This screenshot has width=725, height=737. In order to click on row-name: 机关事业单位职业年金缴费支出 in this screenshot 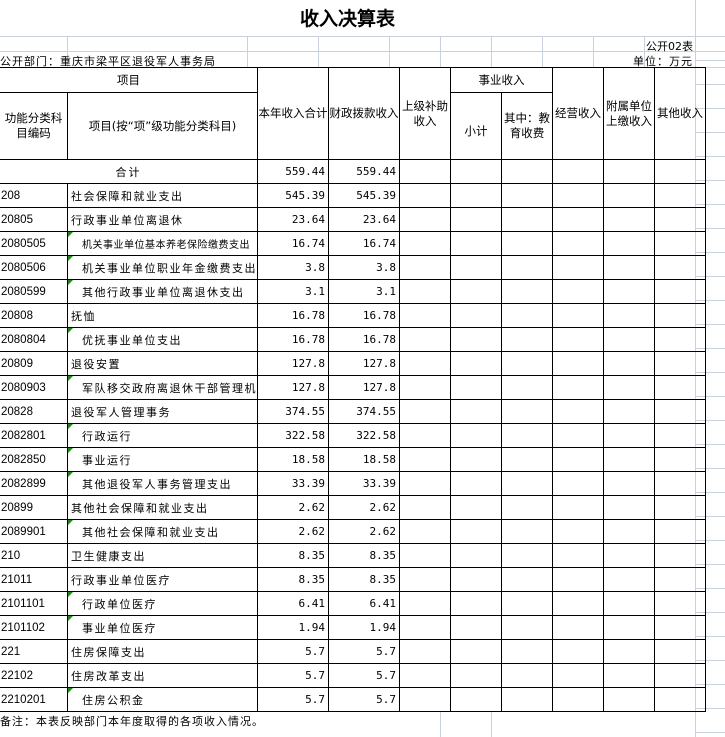, I will do `click(162, 267)`.